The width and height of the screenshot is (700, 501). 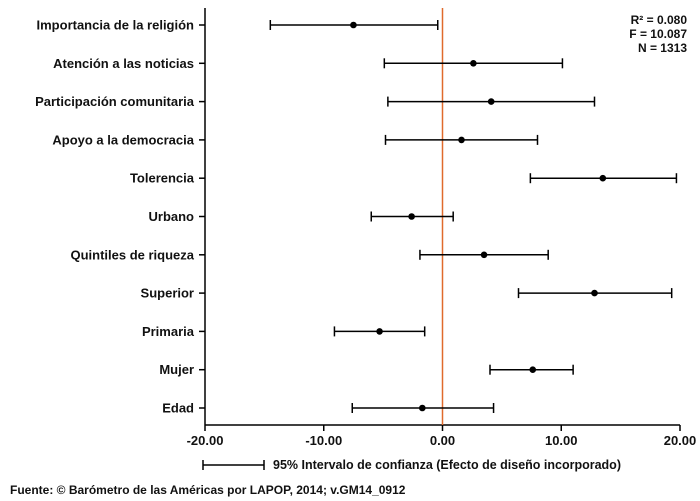 I want to click on row-label: Apoyo a la democracia, so click(x=123, y=139).